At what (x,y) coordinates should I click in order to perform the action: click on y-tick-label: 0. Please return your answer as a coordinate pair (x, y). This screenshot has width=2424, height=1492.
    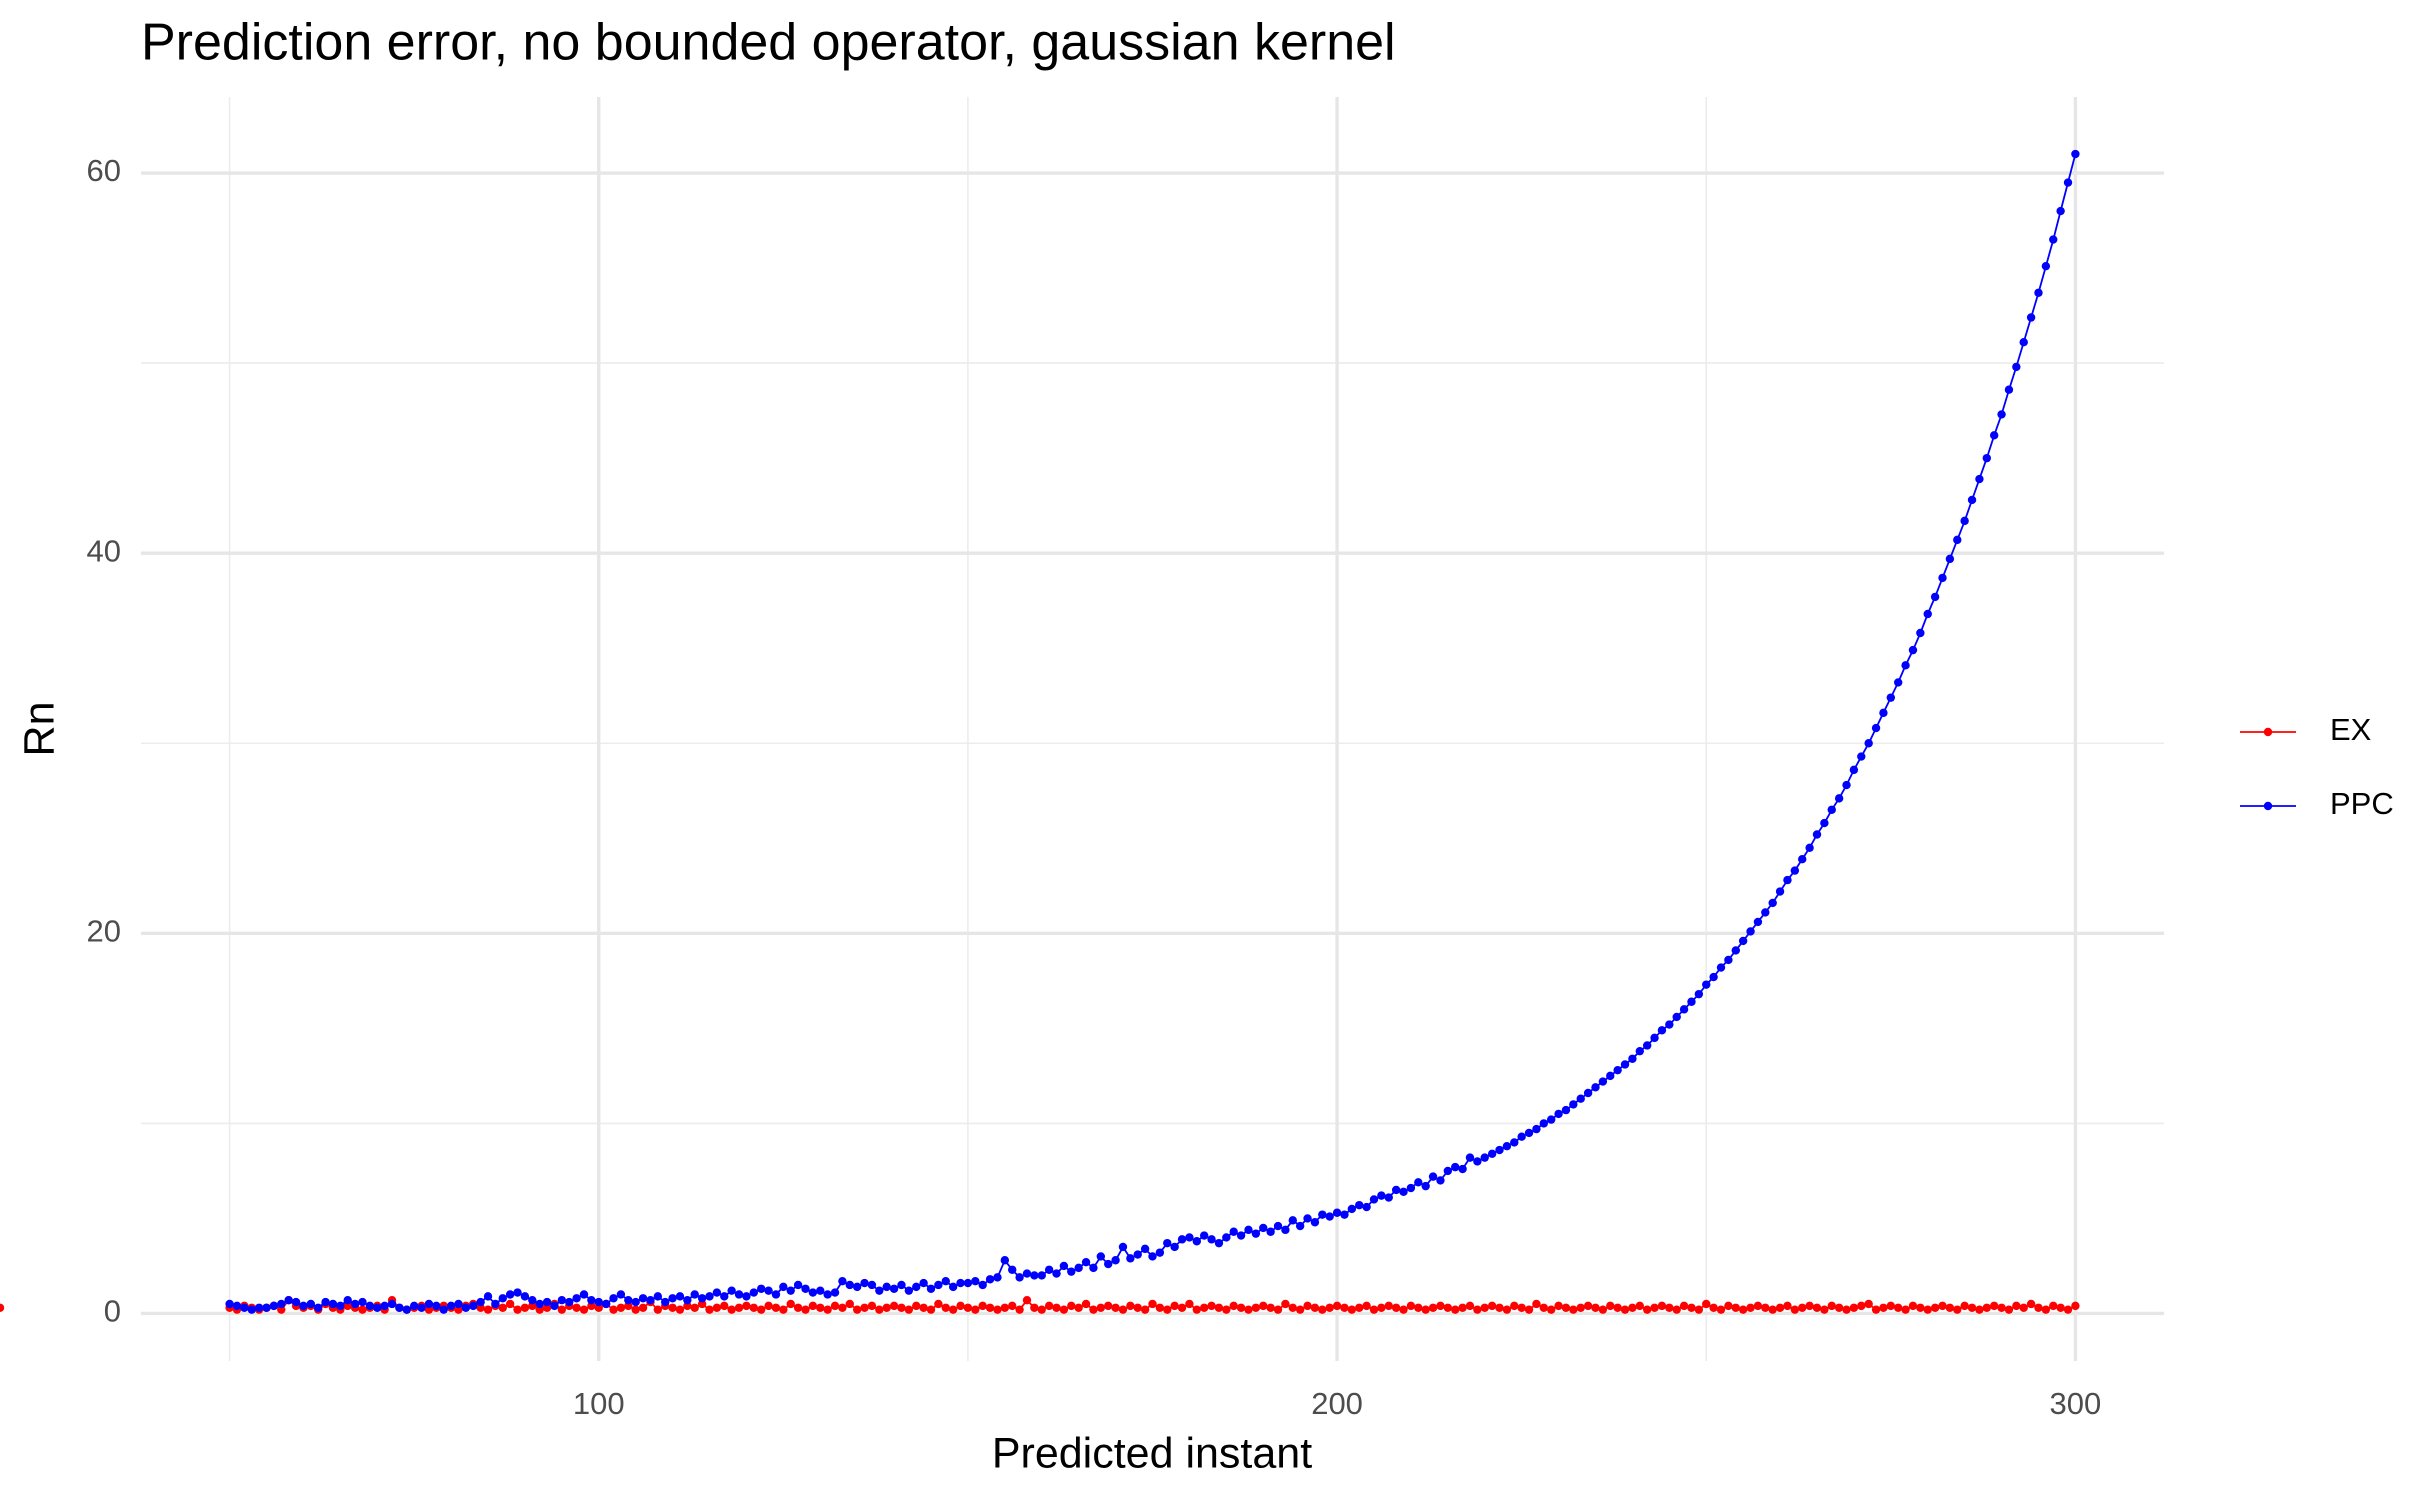
    Looking at the image, I should click on (112, 1311).